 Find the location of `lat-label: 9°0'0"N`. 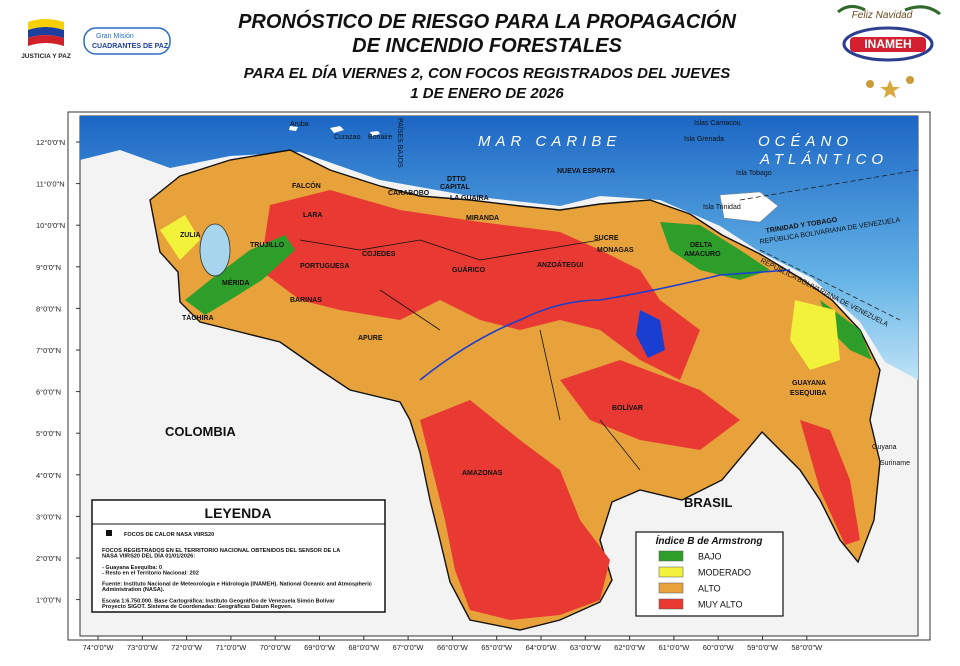

lat-label: 9°0'0"N is located at coordinates (48, 267).